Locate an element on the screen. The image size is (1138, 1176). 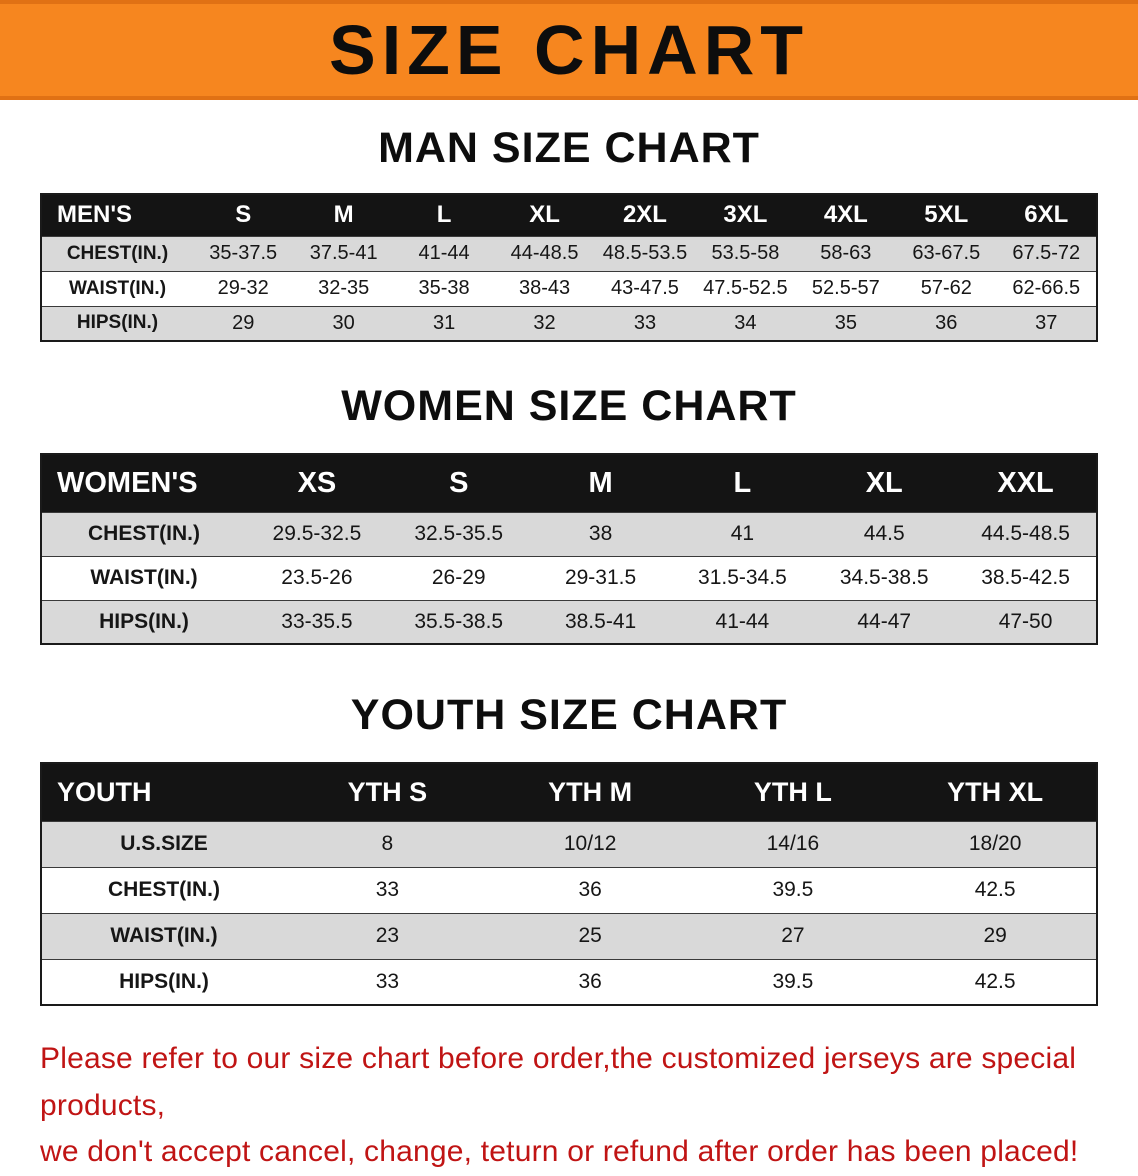
value-cell: 23 is located at coordinates (387, 935).